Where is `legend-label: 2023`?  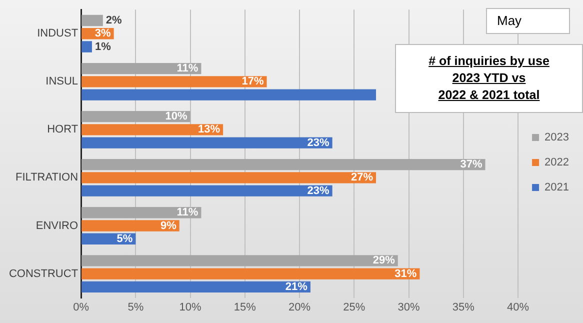 legend-label: 2023 is located at coordinates (557, 138).